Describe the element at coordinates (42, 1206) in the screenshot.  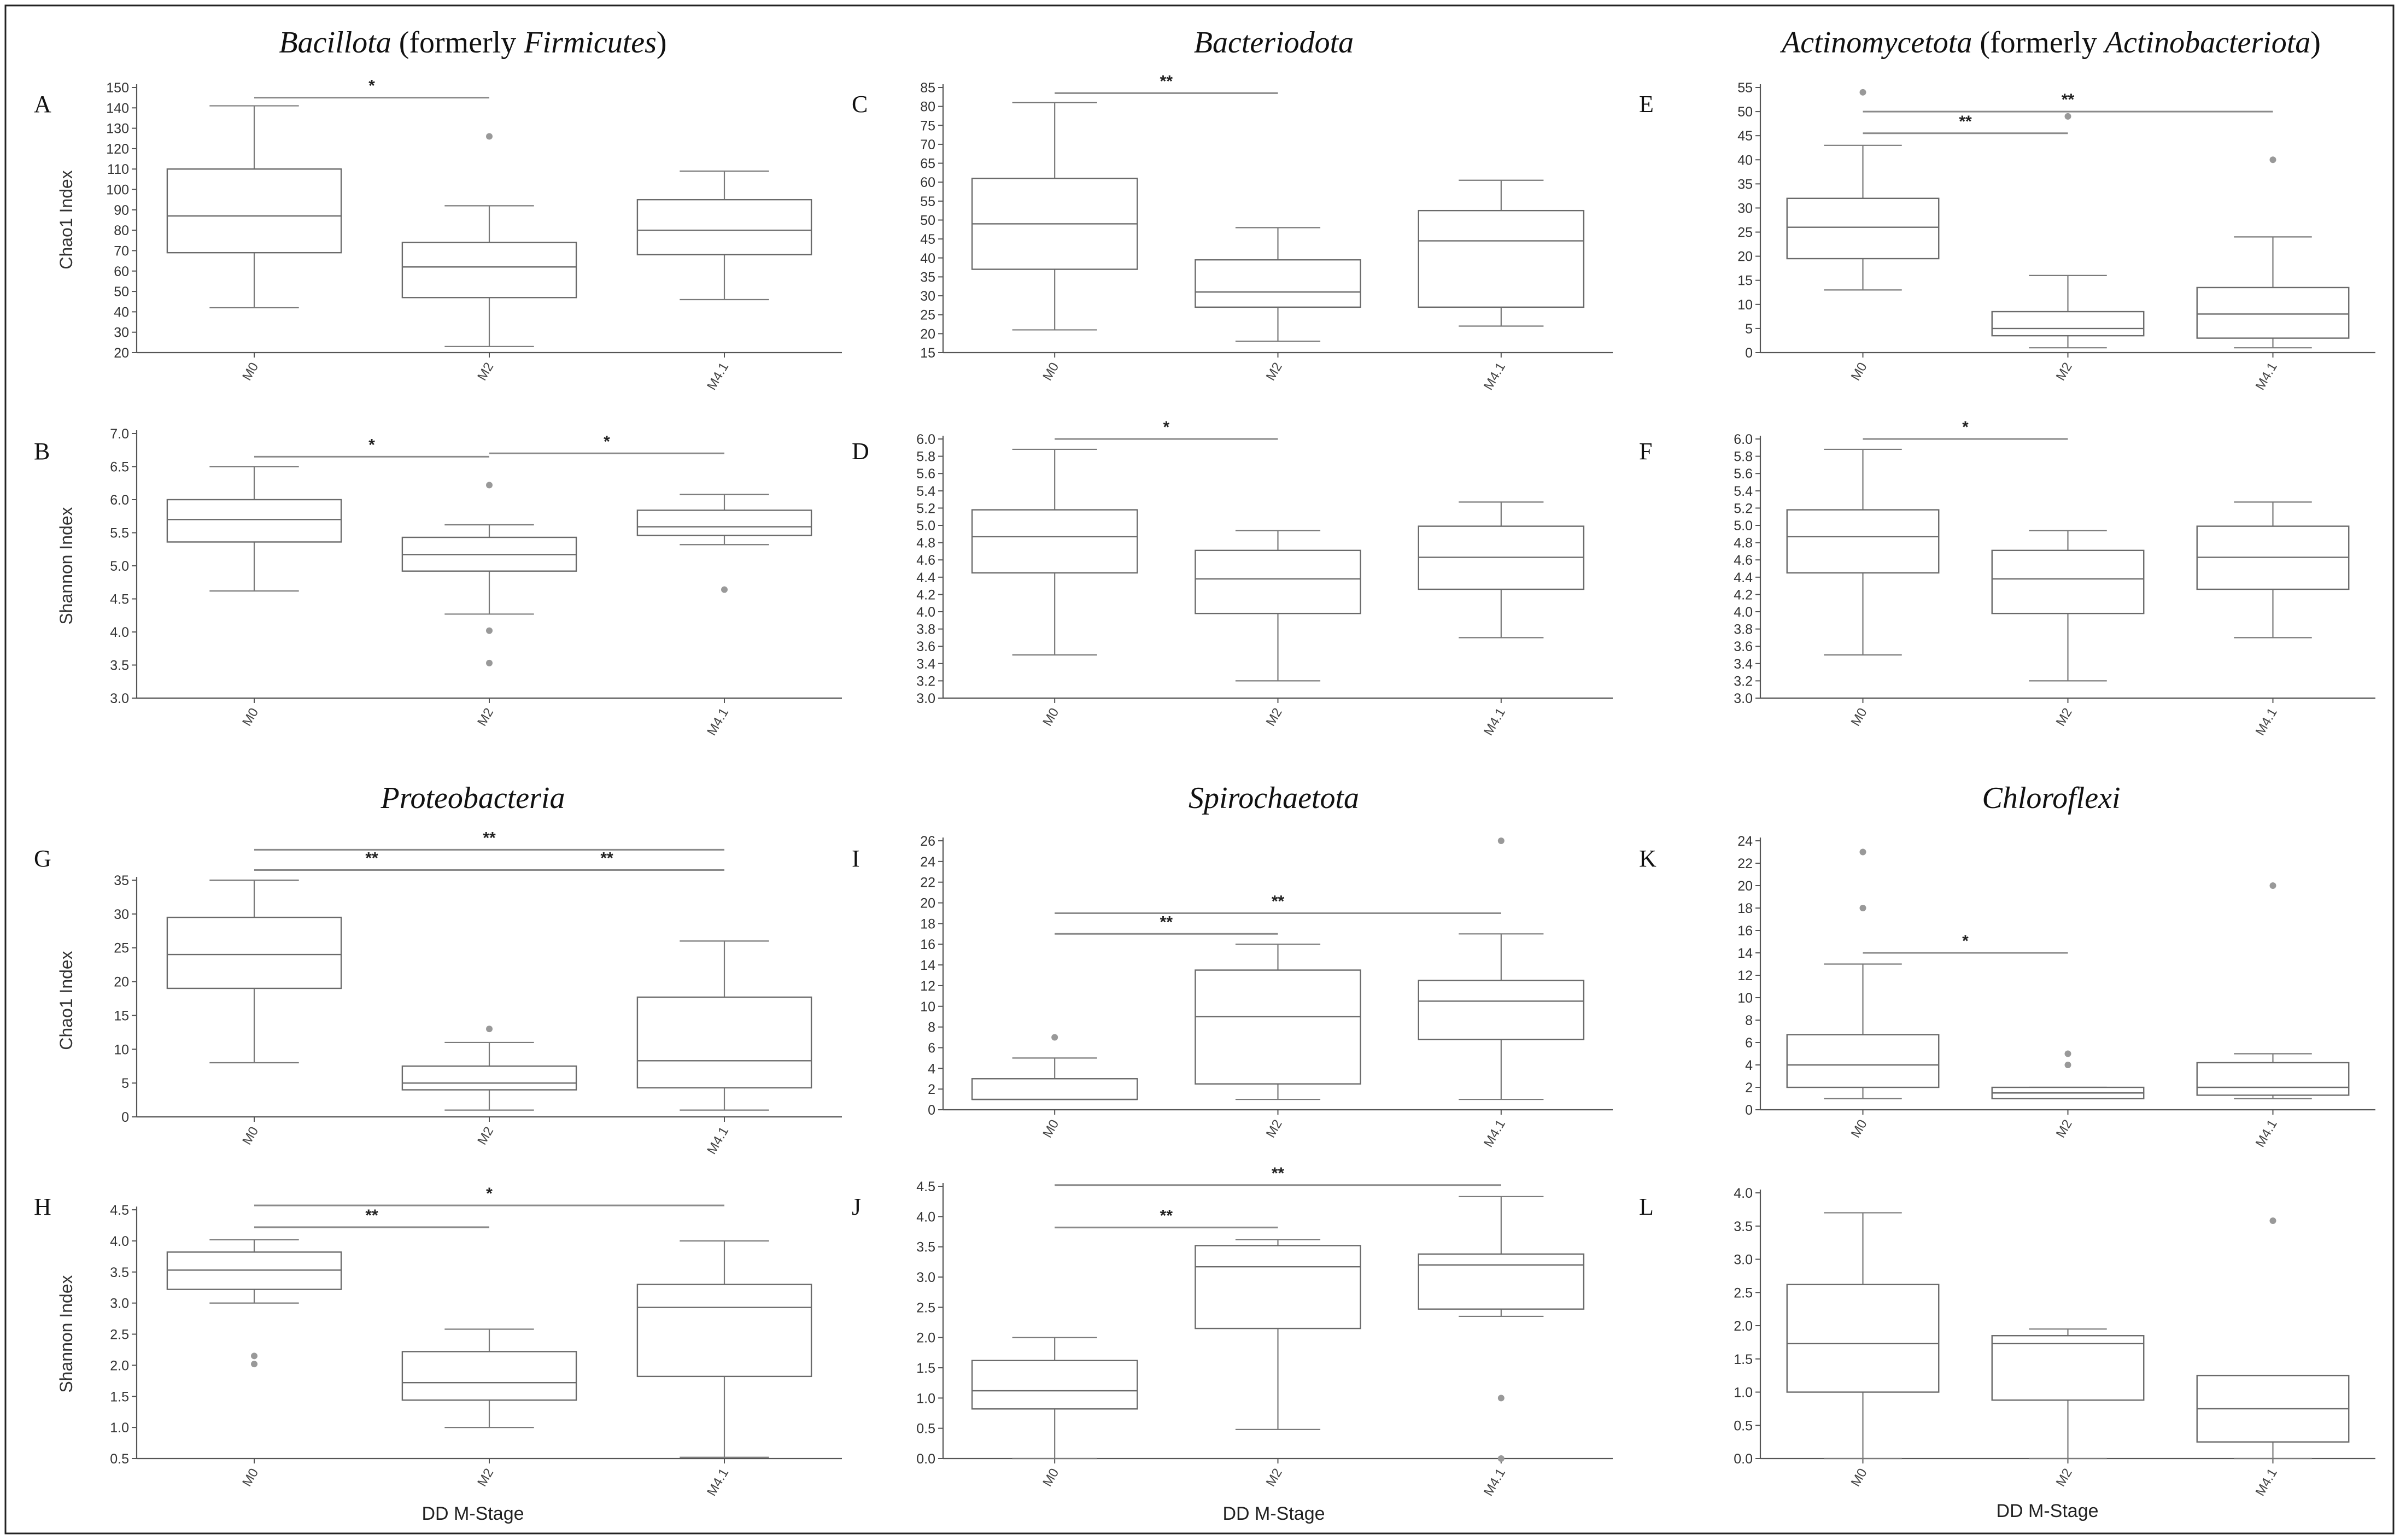
I see `panel-letter-H: H` at that location.